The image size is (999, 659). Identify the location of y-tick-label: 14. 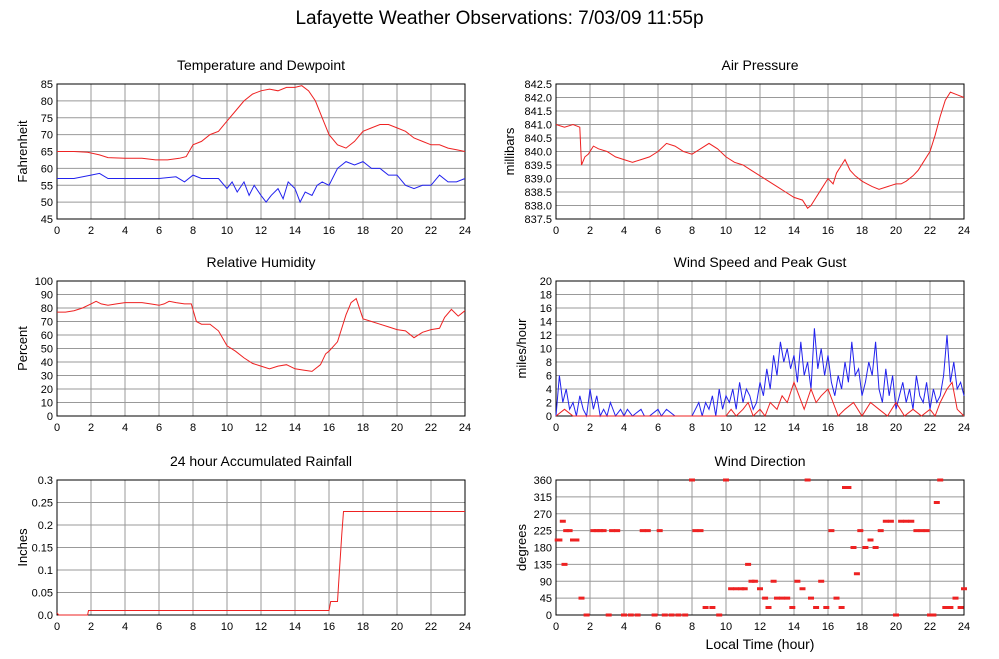
(546, 323).